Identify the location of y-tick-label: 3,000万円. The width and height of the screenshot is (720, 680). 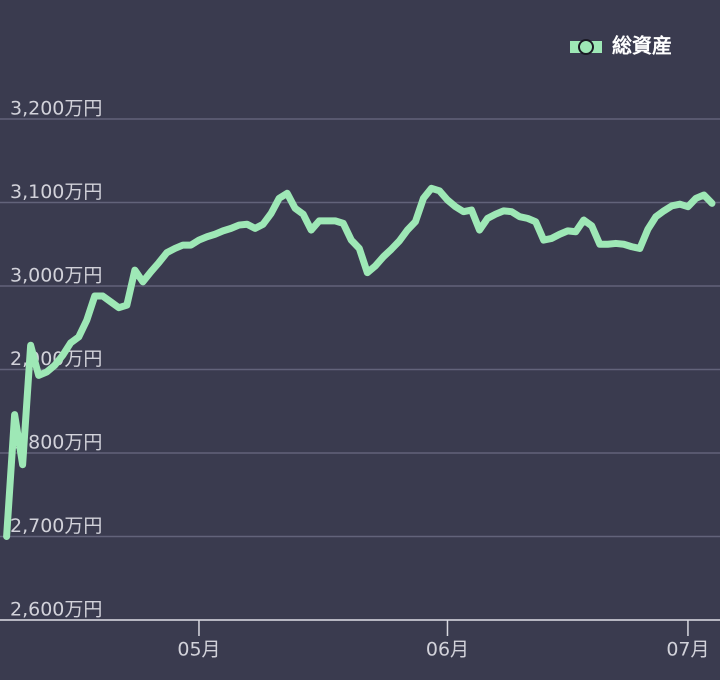
(56, 276).